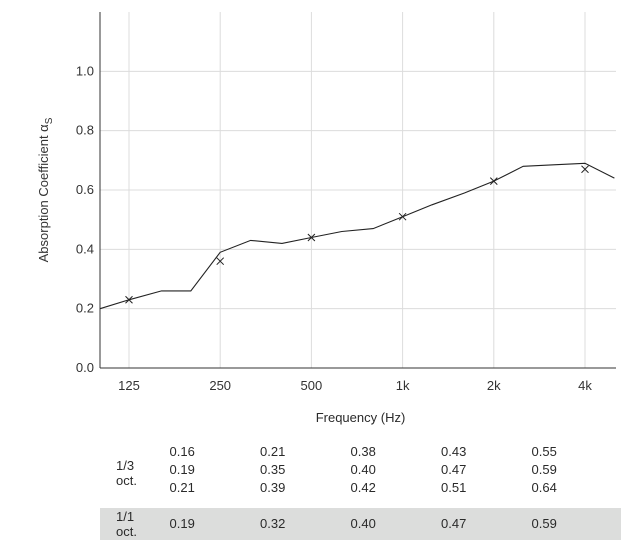 The image size is (621, 543). What do you see at coordinates (605, 524) in the screenshot?
I see `octave-value: 0.64` at bounding box center [605, 524].